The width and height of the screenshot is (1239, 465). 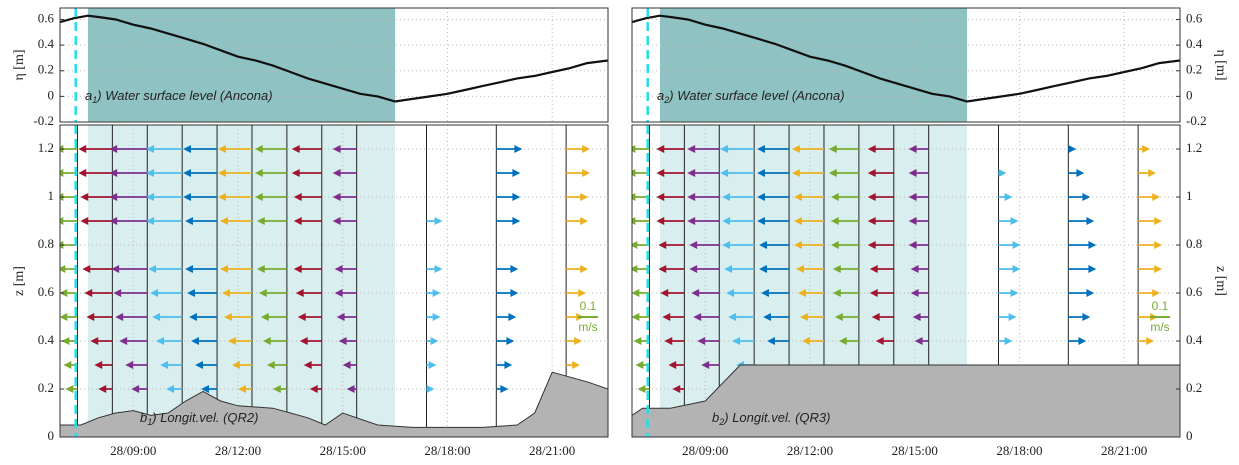 What do you see at coordinates (1160, 306) in the screenshot?
I see `scale-value: 0.1` at bounding box center [1160, 306].